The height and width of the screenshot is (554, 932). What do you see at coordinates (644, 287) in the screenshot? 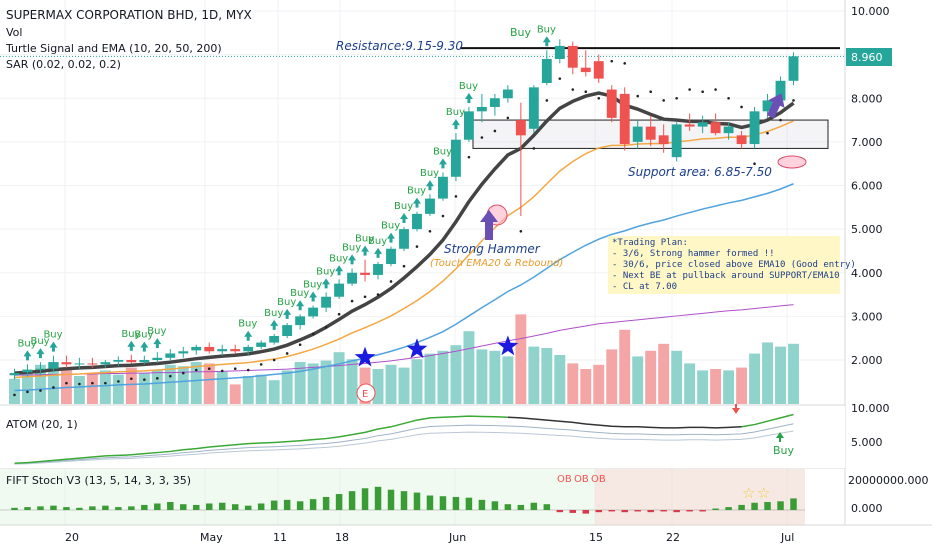
I see `plan-line-4: - CL at 7.00` at bounding box center [644, 287].